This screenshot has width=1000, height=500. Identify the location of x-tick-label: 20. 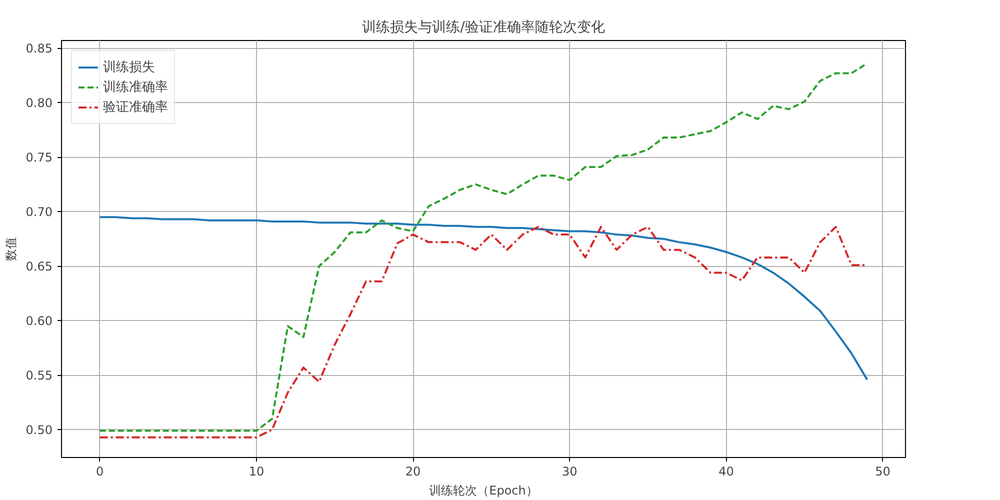
(413, 471).